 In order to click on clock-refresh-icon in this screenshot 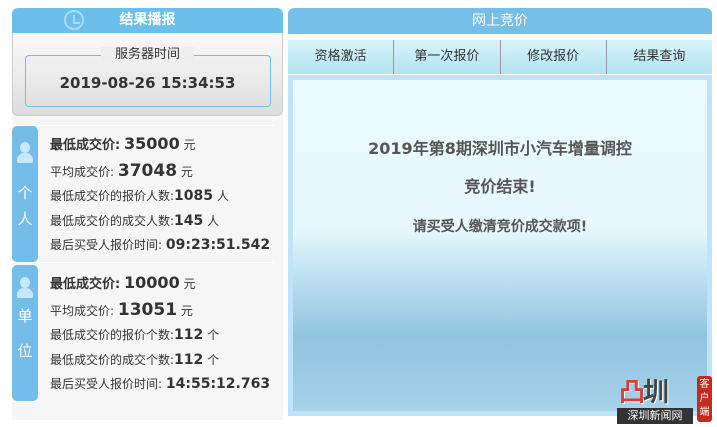, I will do `click(74, 20)`.